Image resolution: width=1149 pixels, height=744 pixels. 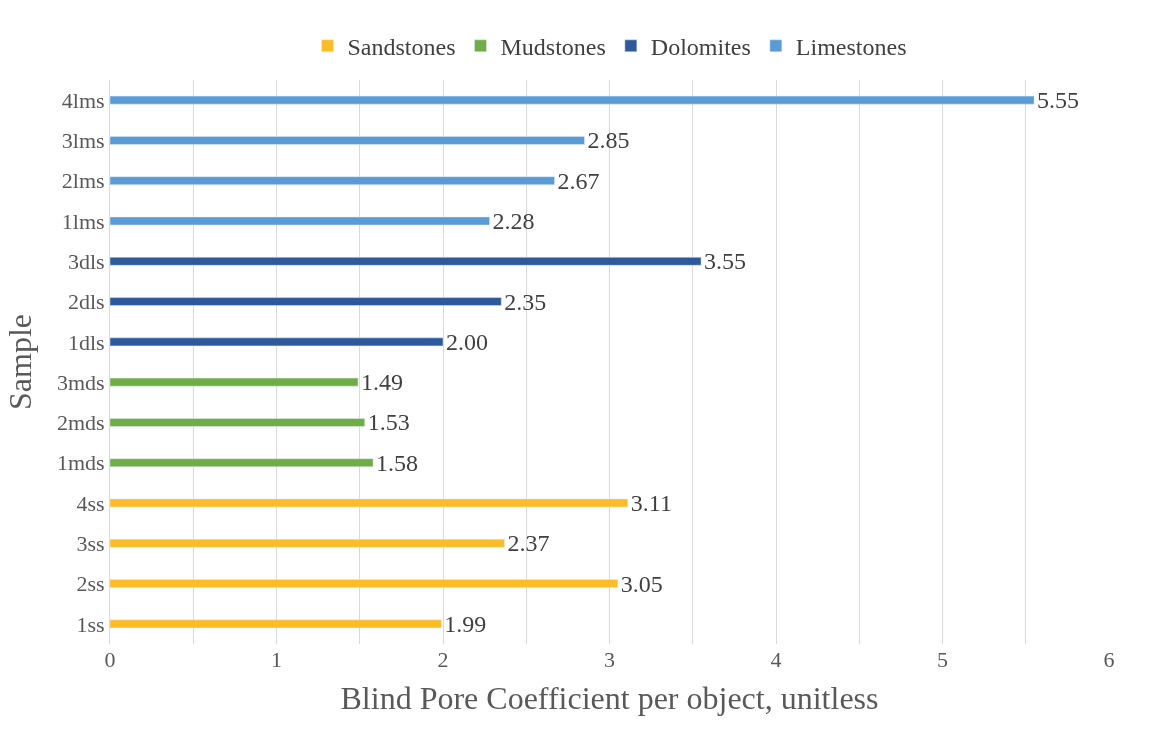 What do you see at coordinates (83, 181) in the screenshot?
I see `y-tick-label: 2lms` at bounding box center [83, 181].